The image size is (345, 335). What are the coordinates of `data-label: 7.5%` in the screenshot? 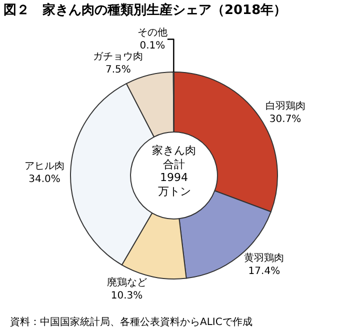 It's located at (118, 70).